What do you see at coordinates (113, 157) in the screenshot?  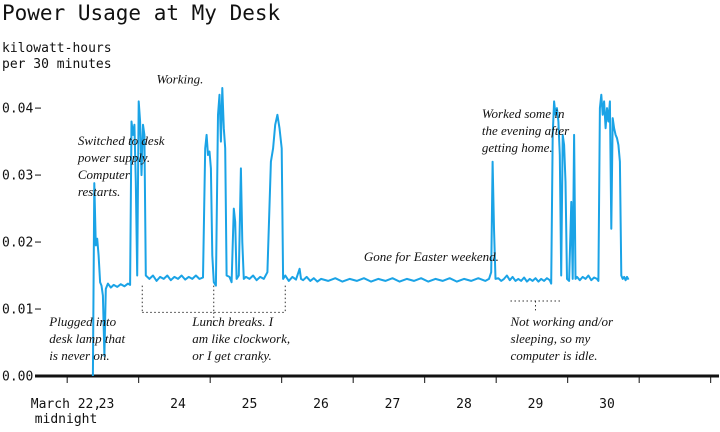 I see `annotation-1-line-2: power supply.` at bounding box center [113, 157].